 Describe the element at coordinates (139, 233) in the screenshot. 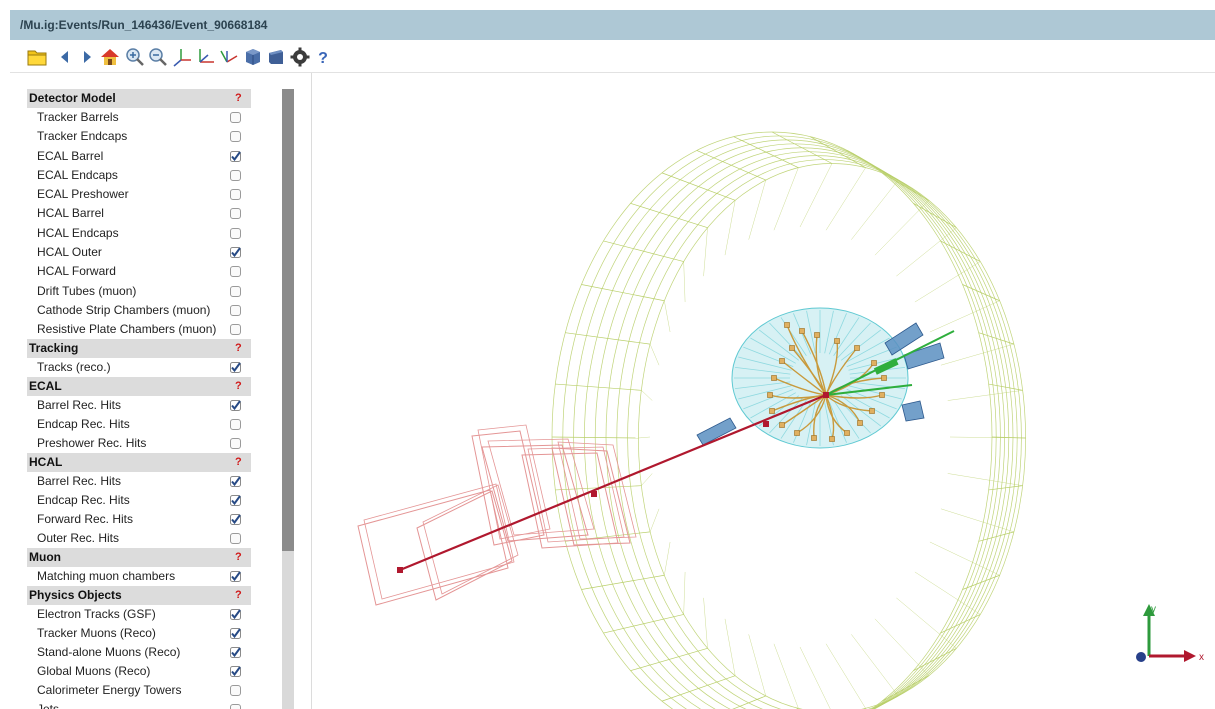

I see `layer-row: HCAL Endcaps` at that location.